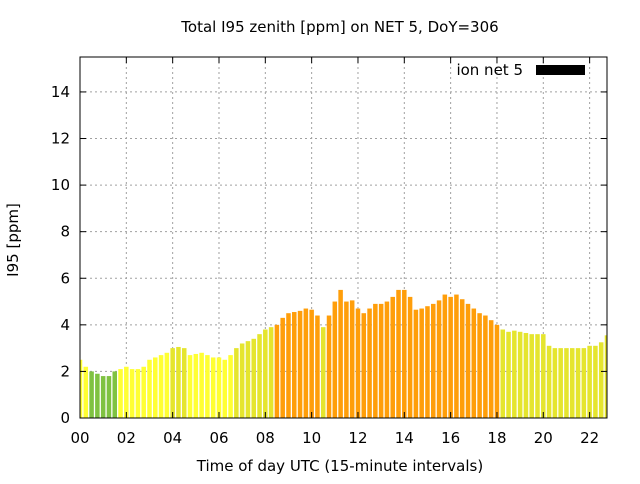  Describe the element at coordinates (172, 438) in the screenshot. I see `x-tick-label: 04` at that location.